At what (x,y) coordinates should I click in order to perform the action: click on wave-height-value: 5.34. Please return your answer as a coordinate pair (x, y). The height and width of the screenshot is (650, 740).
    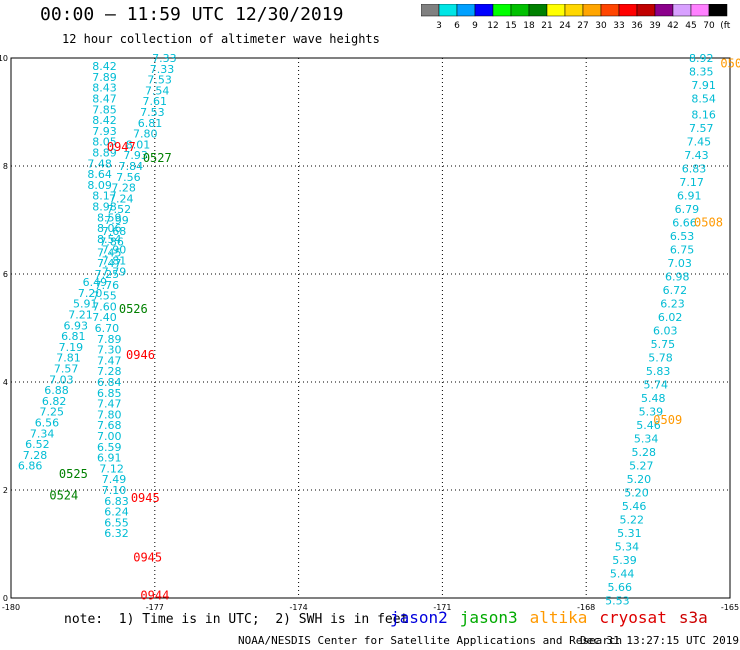
    Looking at the image, I should click on (627, 547).